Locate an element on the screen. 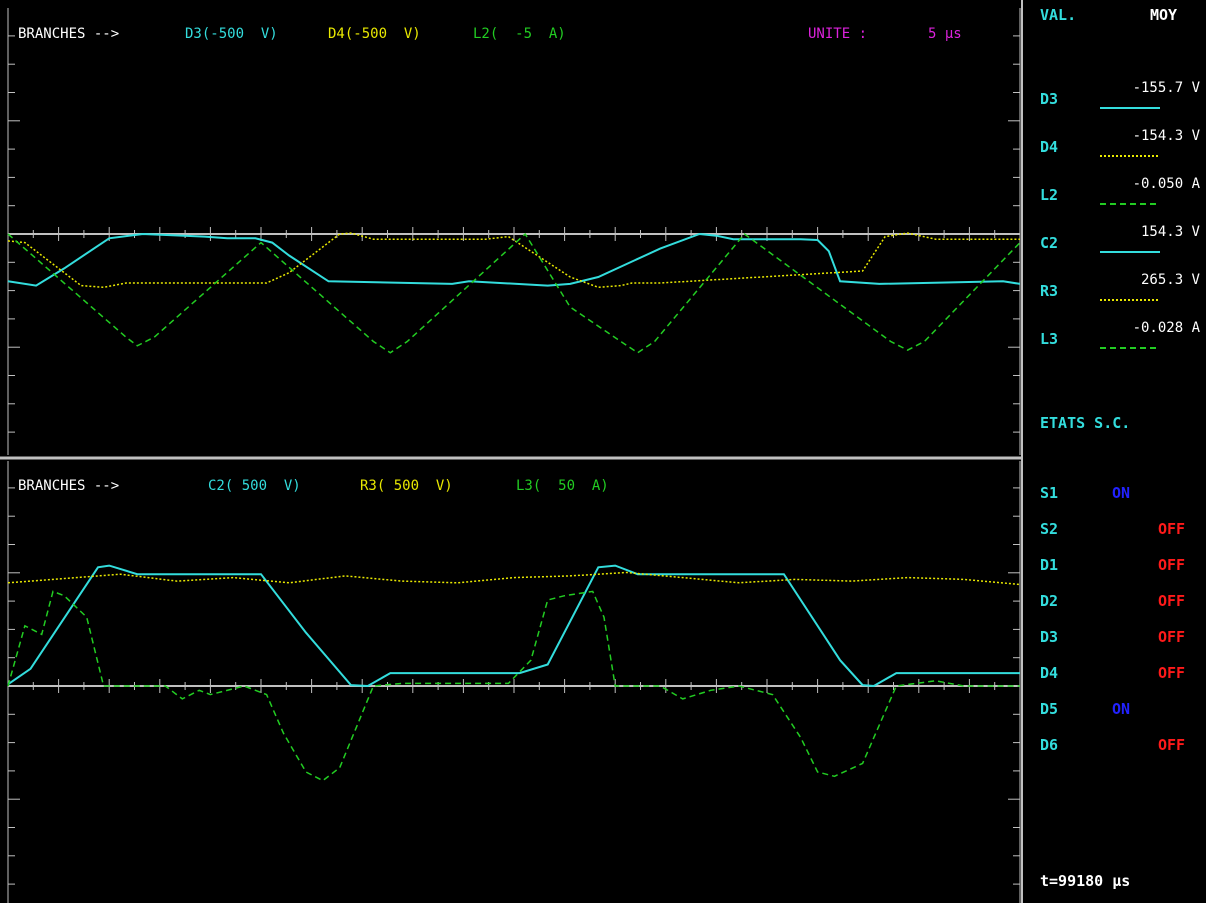 Image resolution: width=1206 pixels, height=903 pixels. side-header-left: VAL. is located at coordinates (1058, 15).